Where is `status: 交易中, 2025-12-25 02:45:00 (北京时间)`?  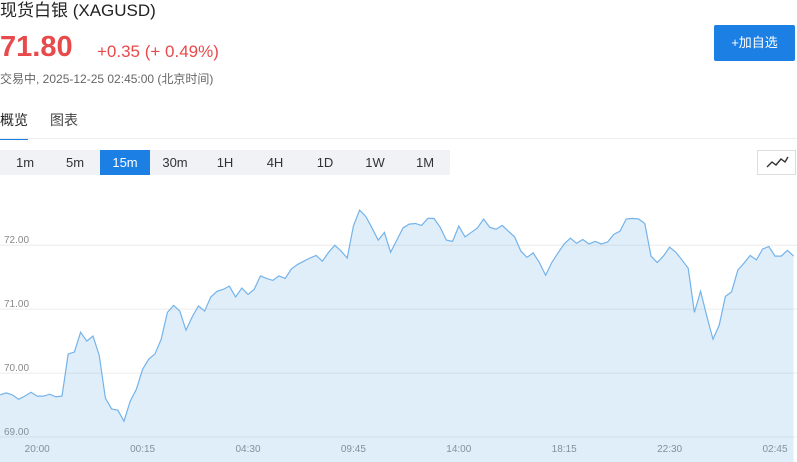 status: 交易中, 2025-12-25 02:45:00 (北京时间) is located at coordinates (107, 79).